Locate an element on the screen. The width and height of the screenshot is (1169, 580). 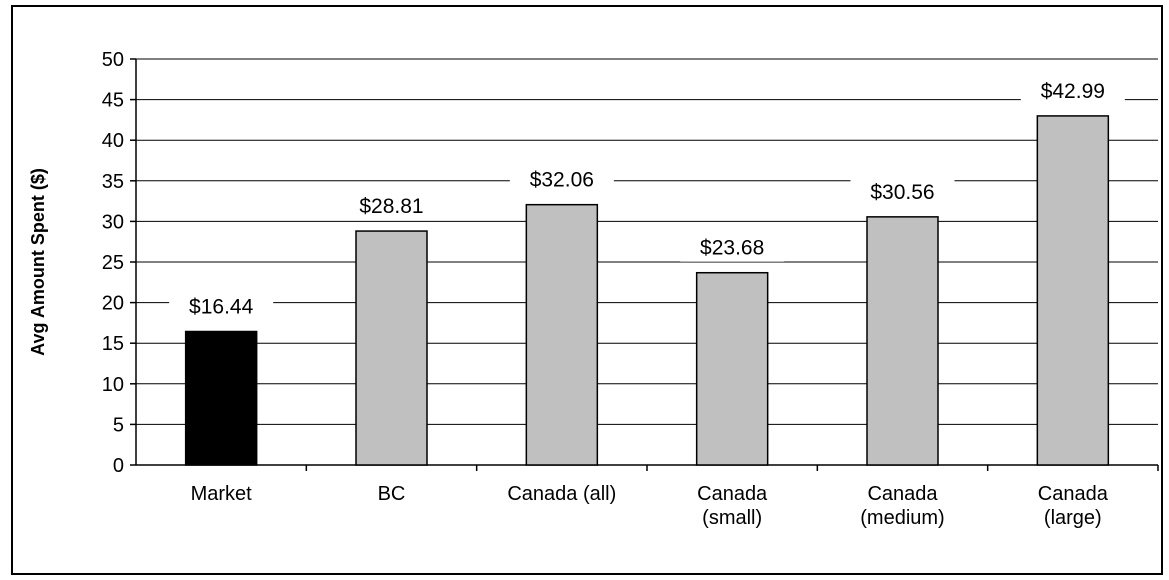
x-tick-label: (medium) is located at coordinates (902, 518).